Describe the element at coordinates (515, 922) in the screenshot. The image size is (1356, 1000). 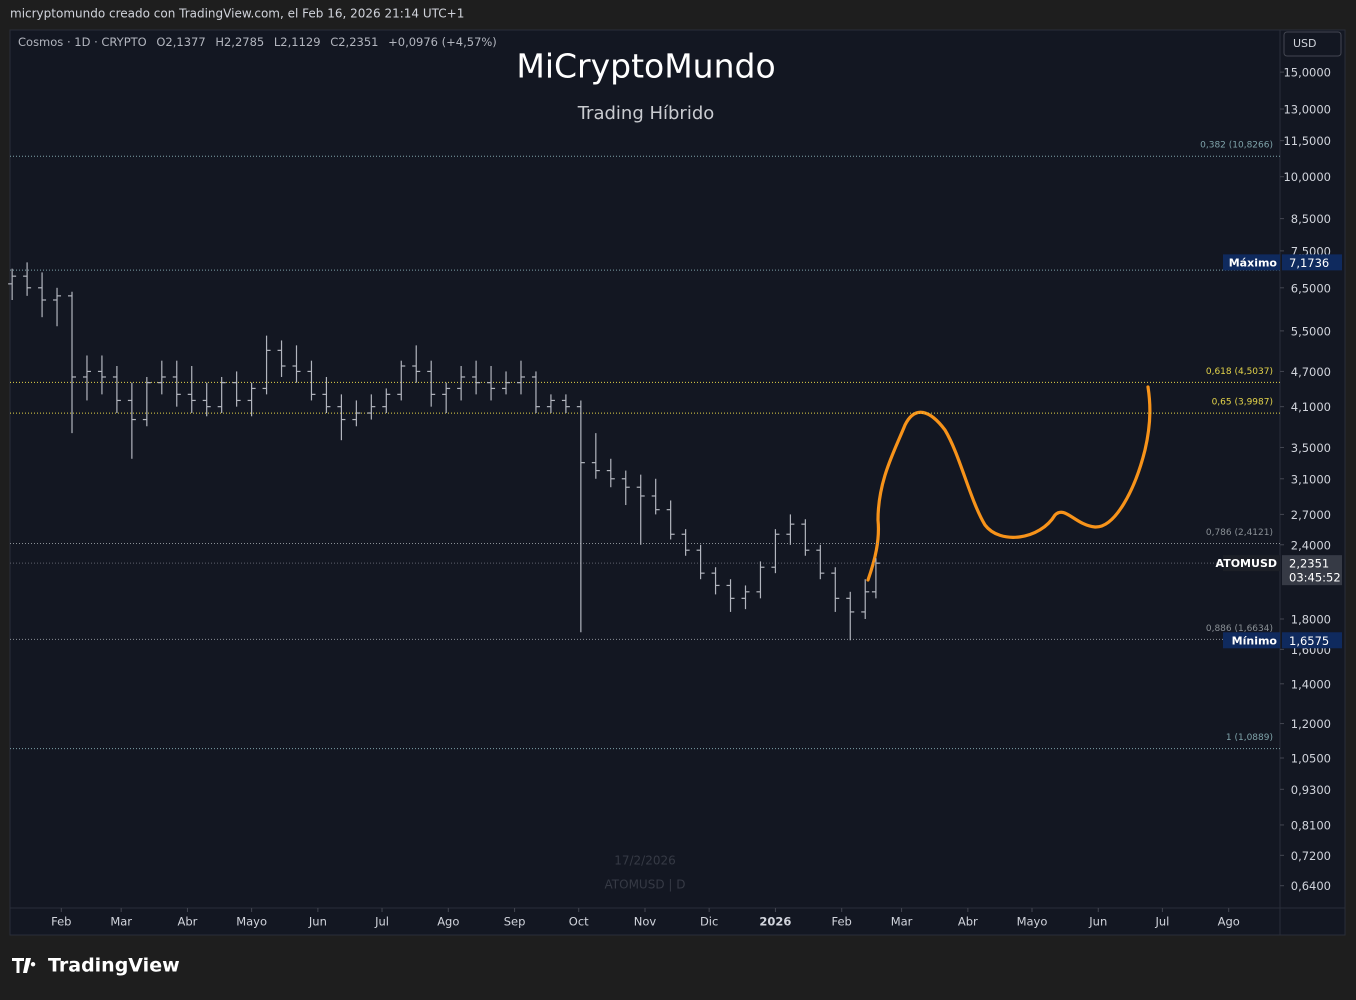
I see `x-tick-label: Sep` at that location.